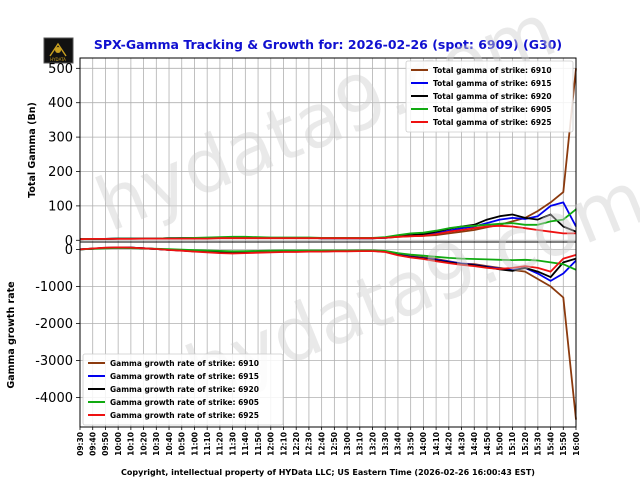  Describe the element at coordinates (347, 444) in the screenshot. I see `x-tick-label: 13:00` at that location.